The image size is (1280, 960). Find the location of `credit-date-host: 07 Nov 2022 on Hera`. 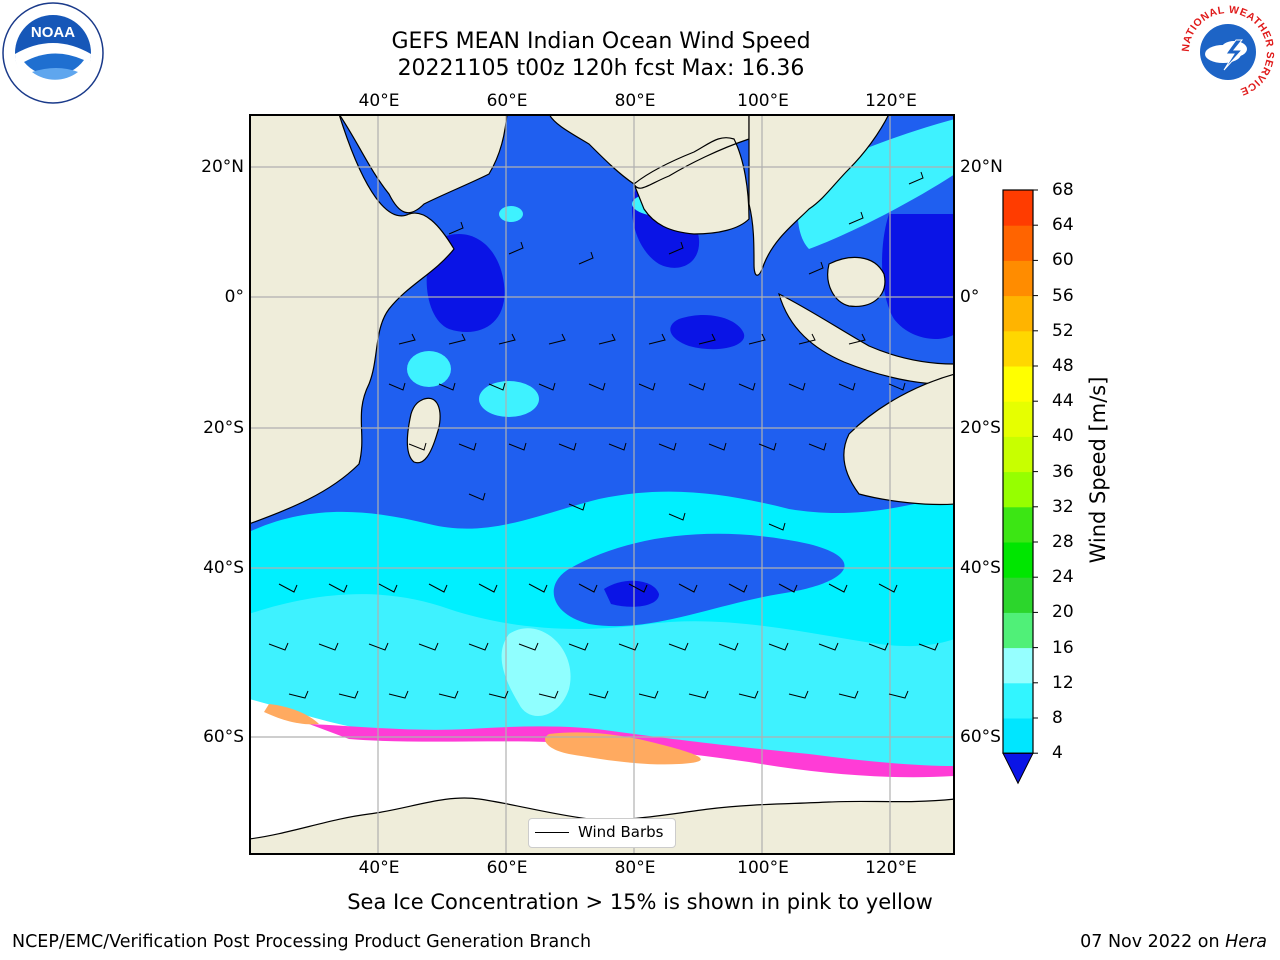

credit-date-host: 07 Nov 2022 on Hera is located at coordinates (1173, 942).